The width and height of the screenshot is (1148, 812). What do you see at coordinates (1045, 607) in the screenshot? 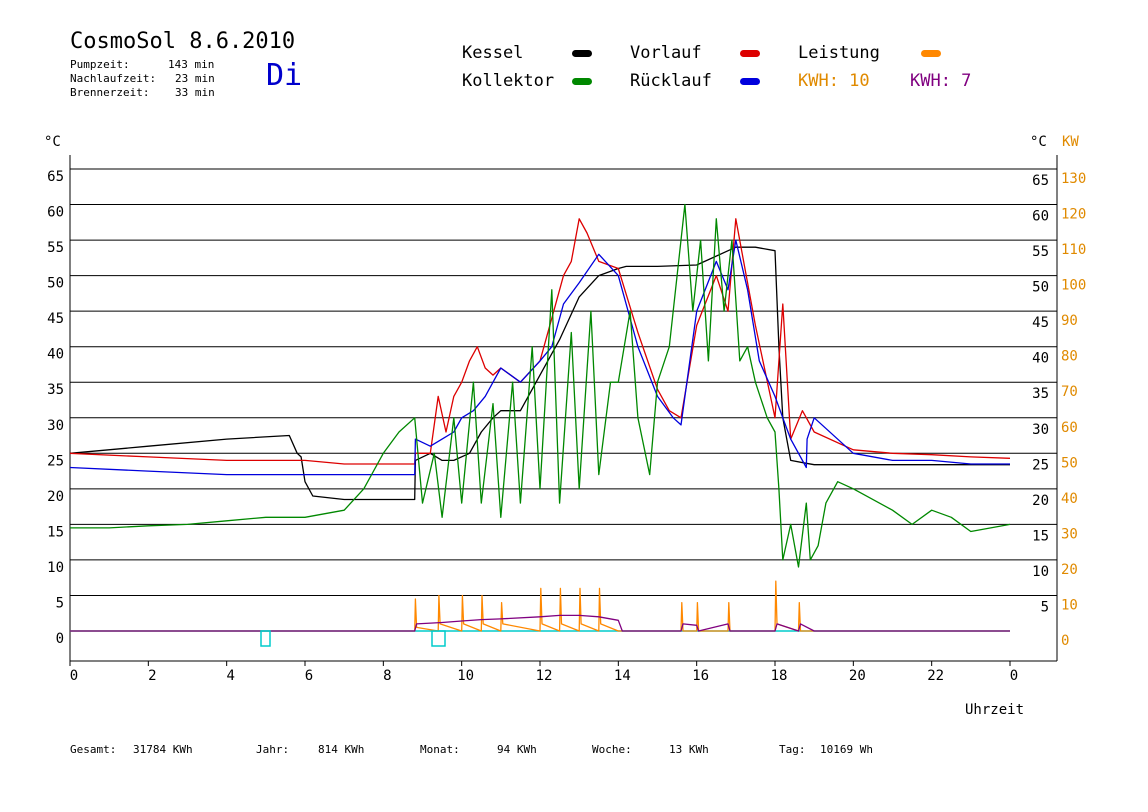
I see `y-tick-right-temp: 5` at bounding box center [1045, 607].